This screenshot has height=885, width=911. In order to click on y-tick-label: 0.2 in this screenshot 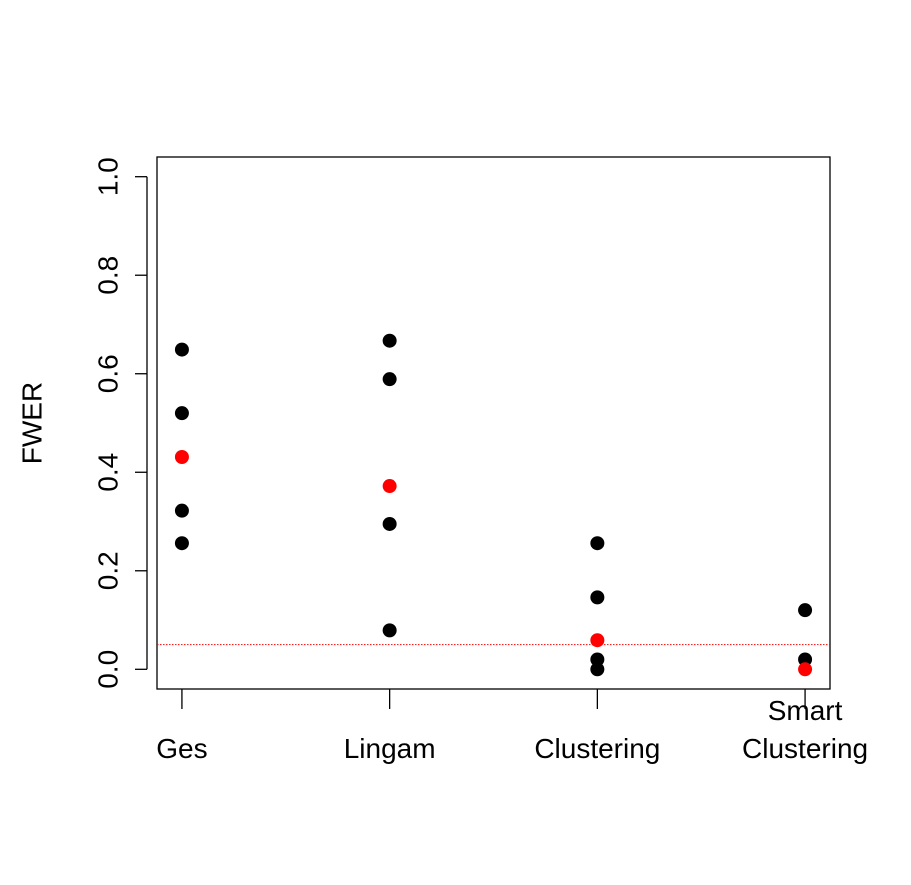, I will do `click(107, 570)`.